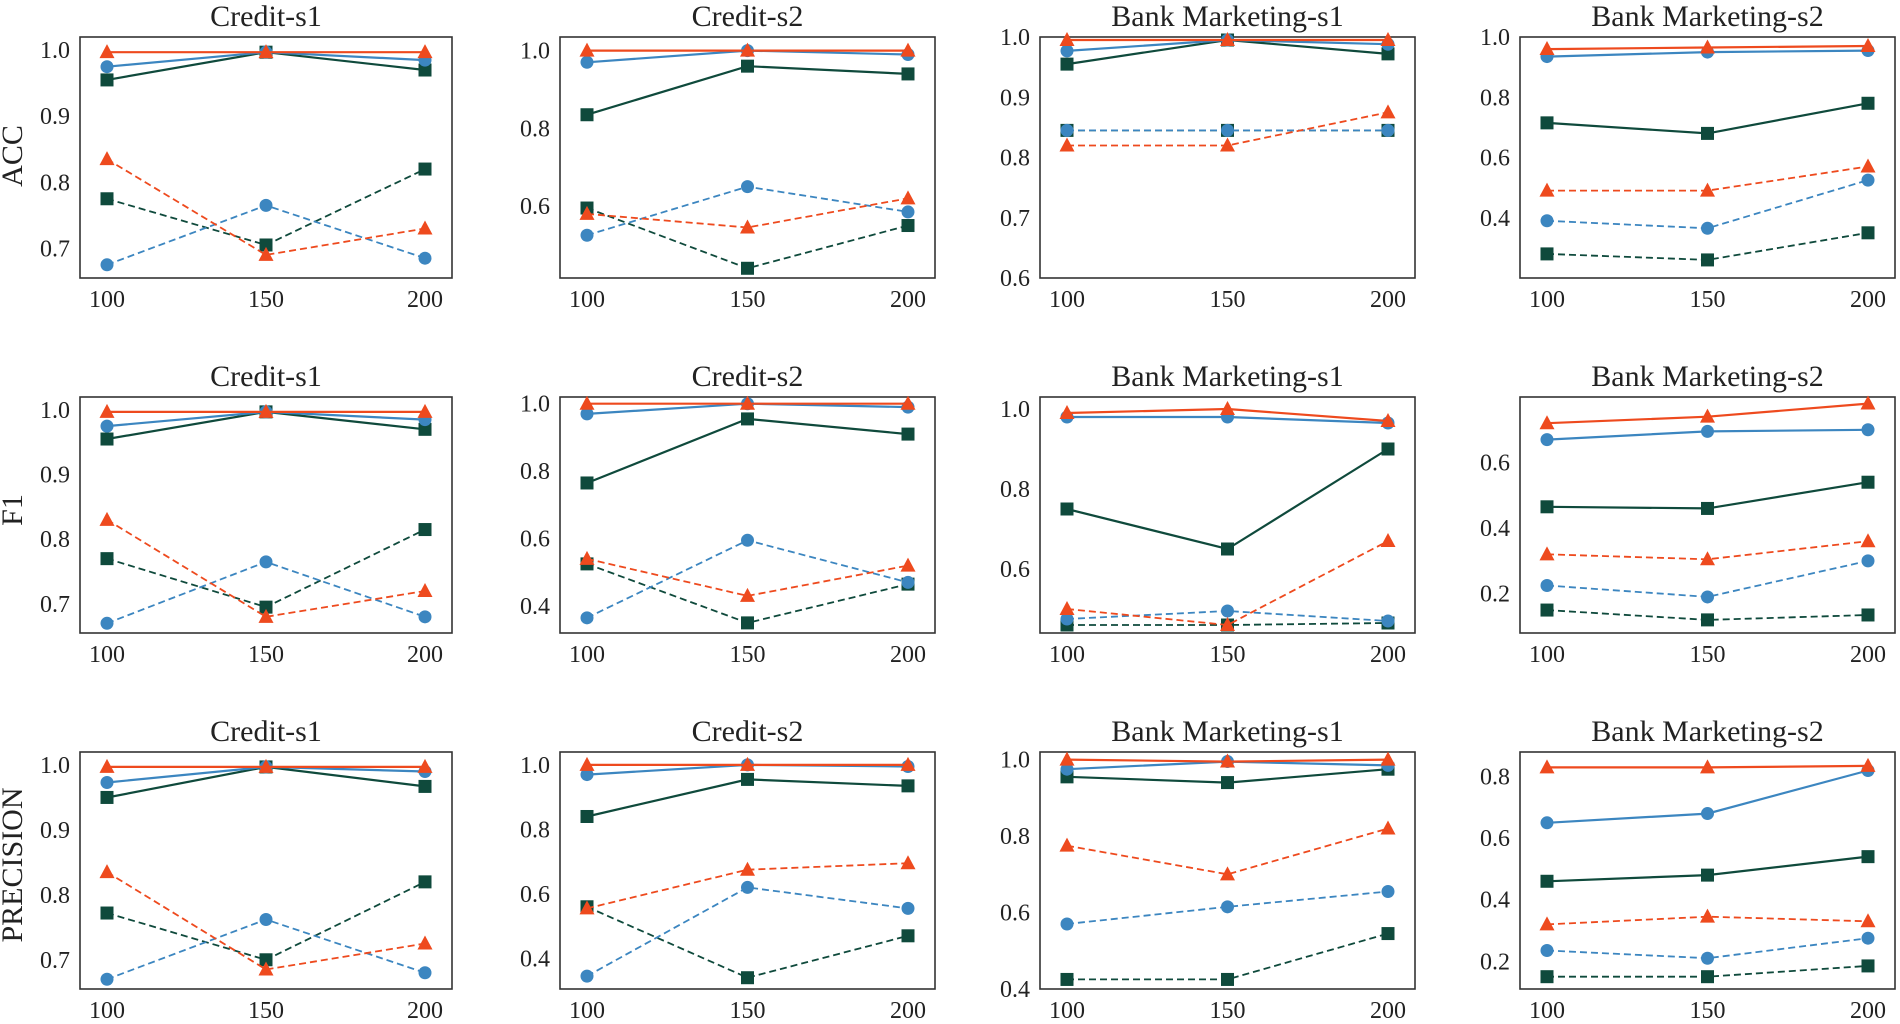 The image size is (1900, 1024). Describe the element at coordinates (1015, 98) in the screenshot. I see `y-tick-label: 0.9` at that location.